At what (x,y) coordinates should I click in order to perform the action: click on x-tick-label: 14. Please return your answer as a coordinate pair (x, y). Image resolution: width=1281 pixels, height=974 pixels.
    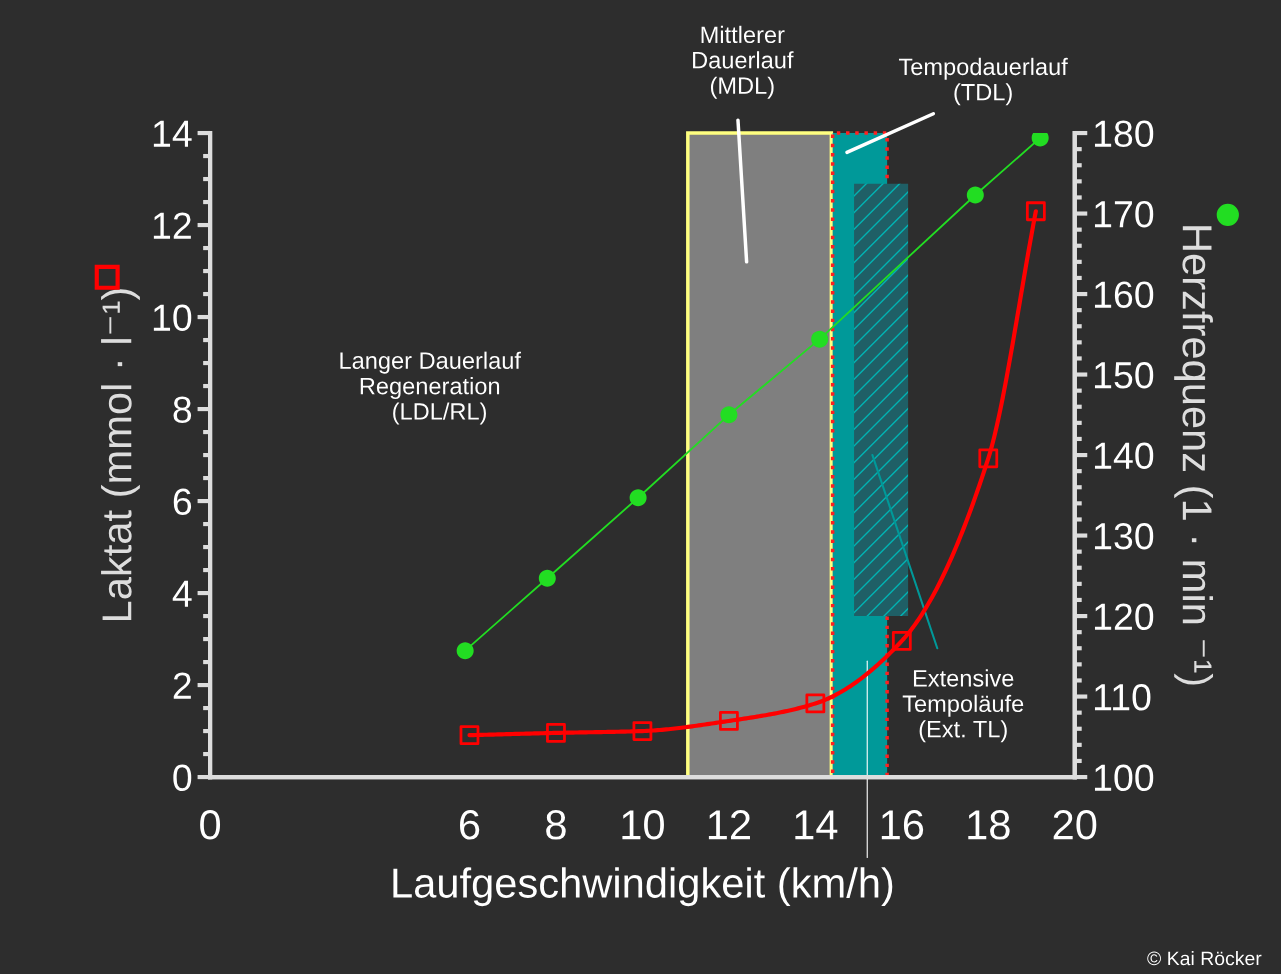
    Looking at the image, I should click on (816, 825).